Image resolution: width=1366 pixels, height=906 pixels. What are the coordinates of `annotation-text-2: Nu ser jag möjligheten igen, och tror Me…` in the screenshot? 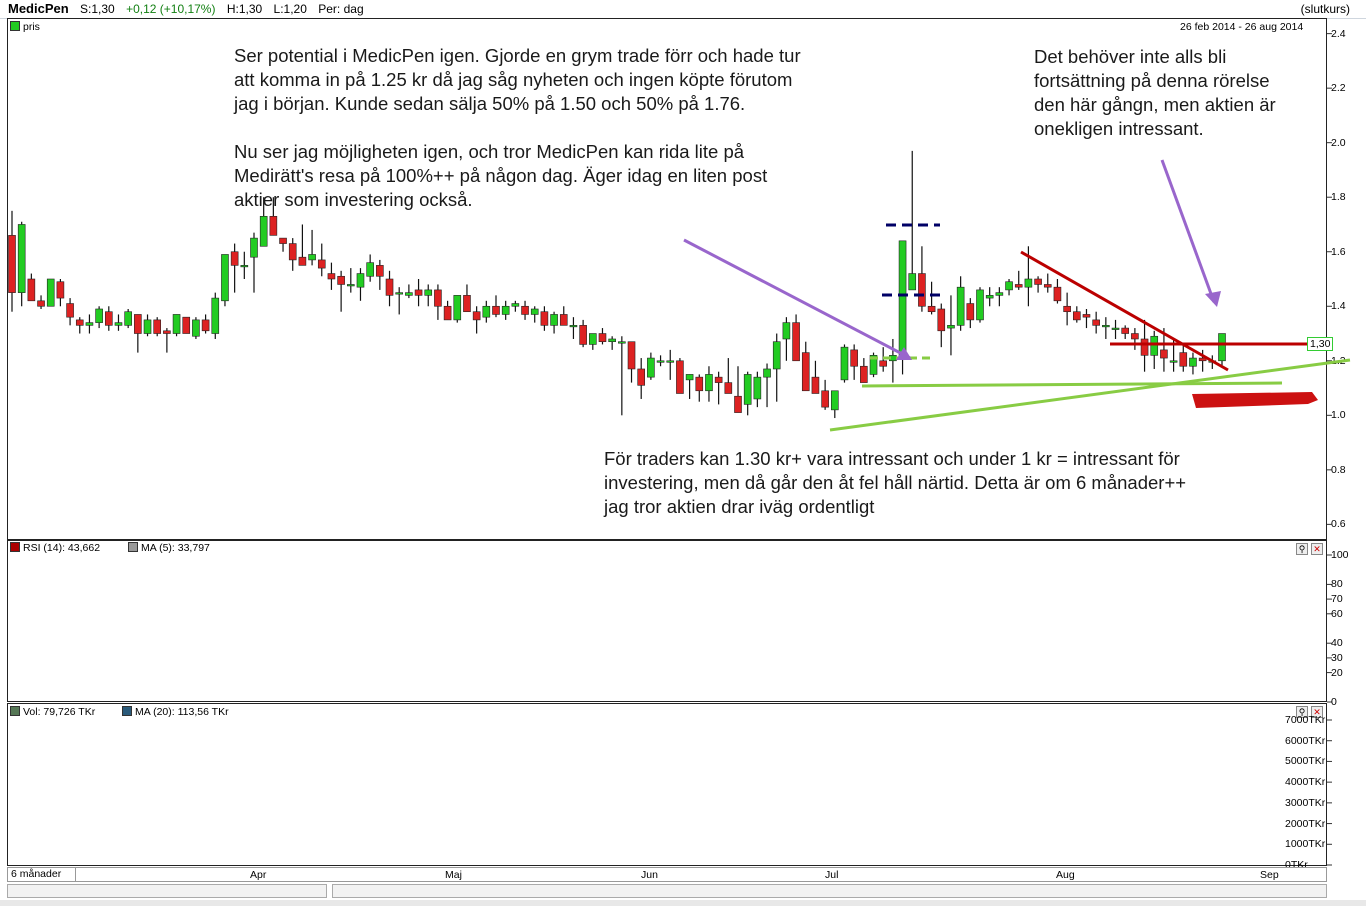 It's located at (501, 175).